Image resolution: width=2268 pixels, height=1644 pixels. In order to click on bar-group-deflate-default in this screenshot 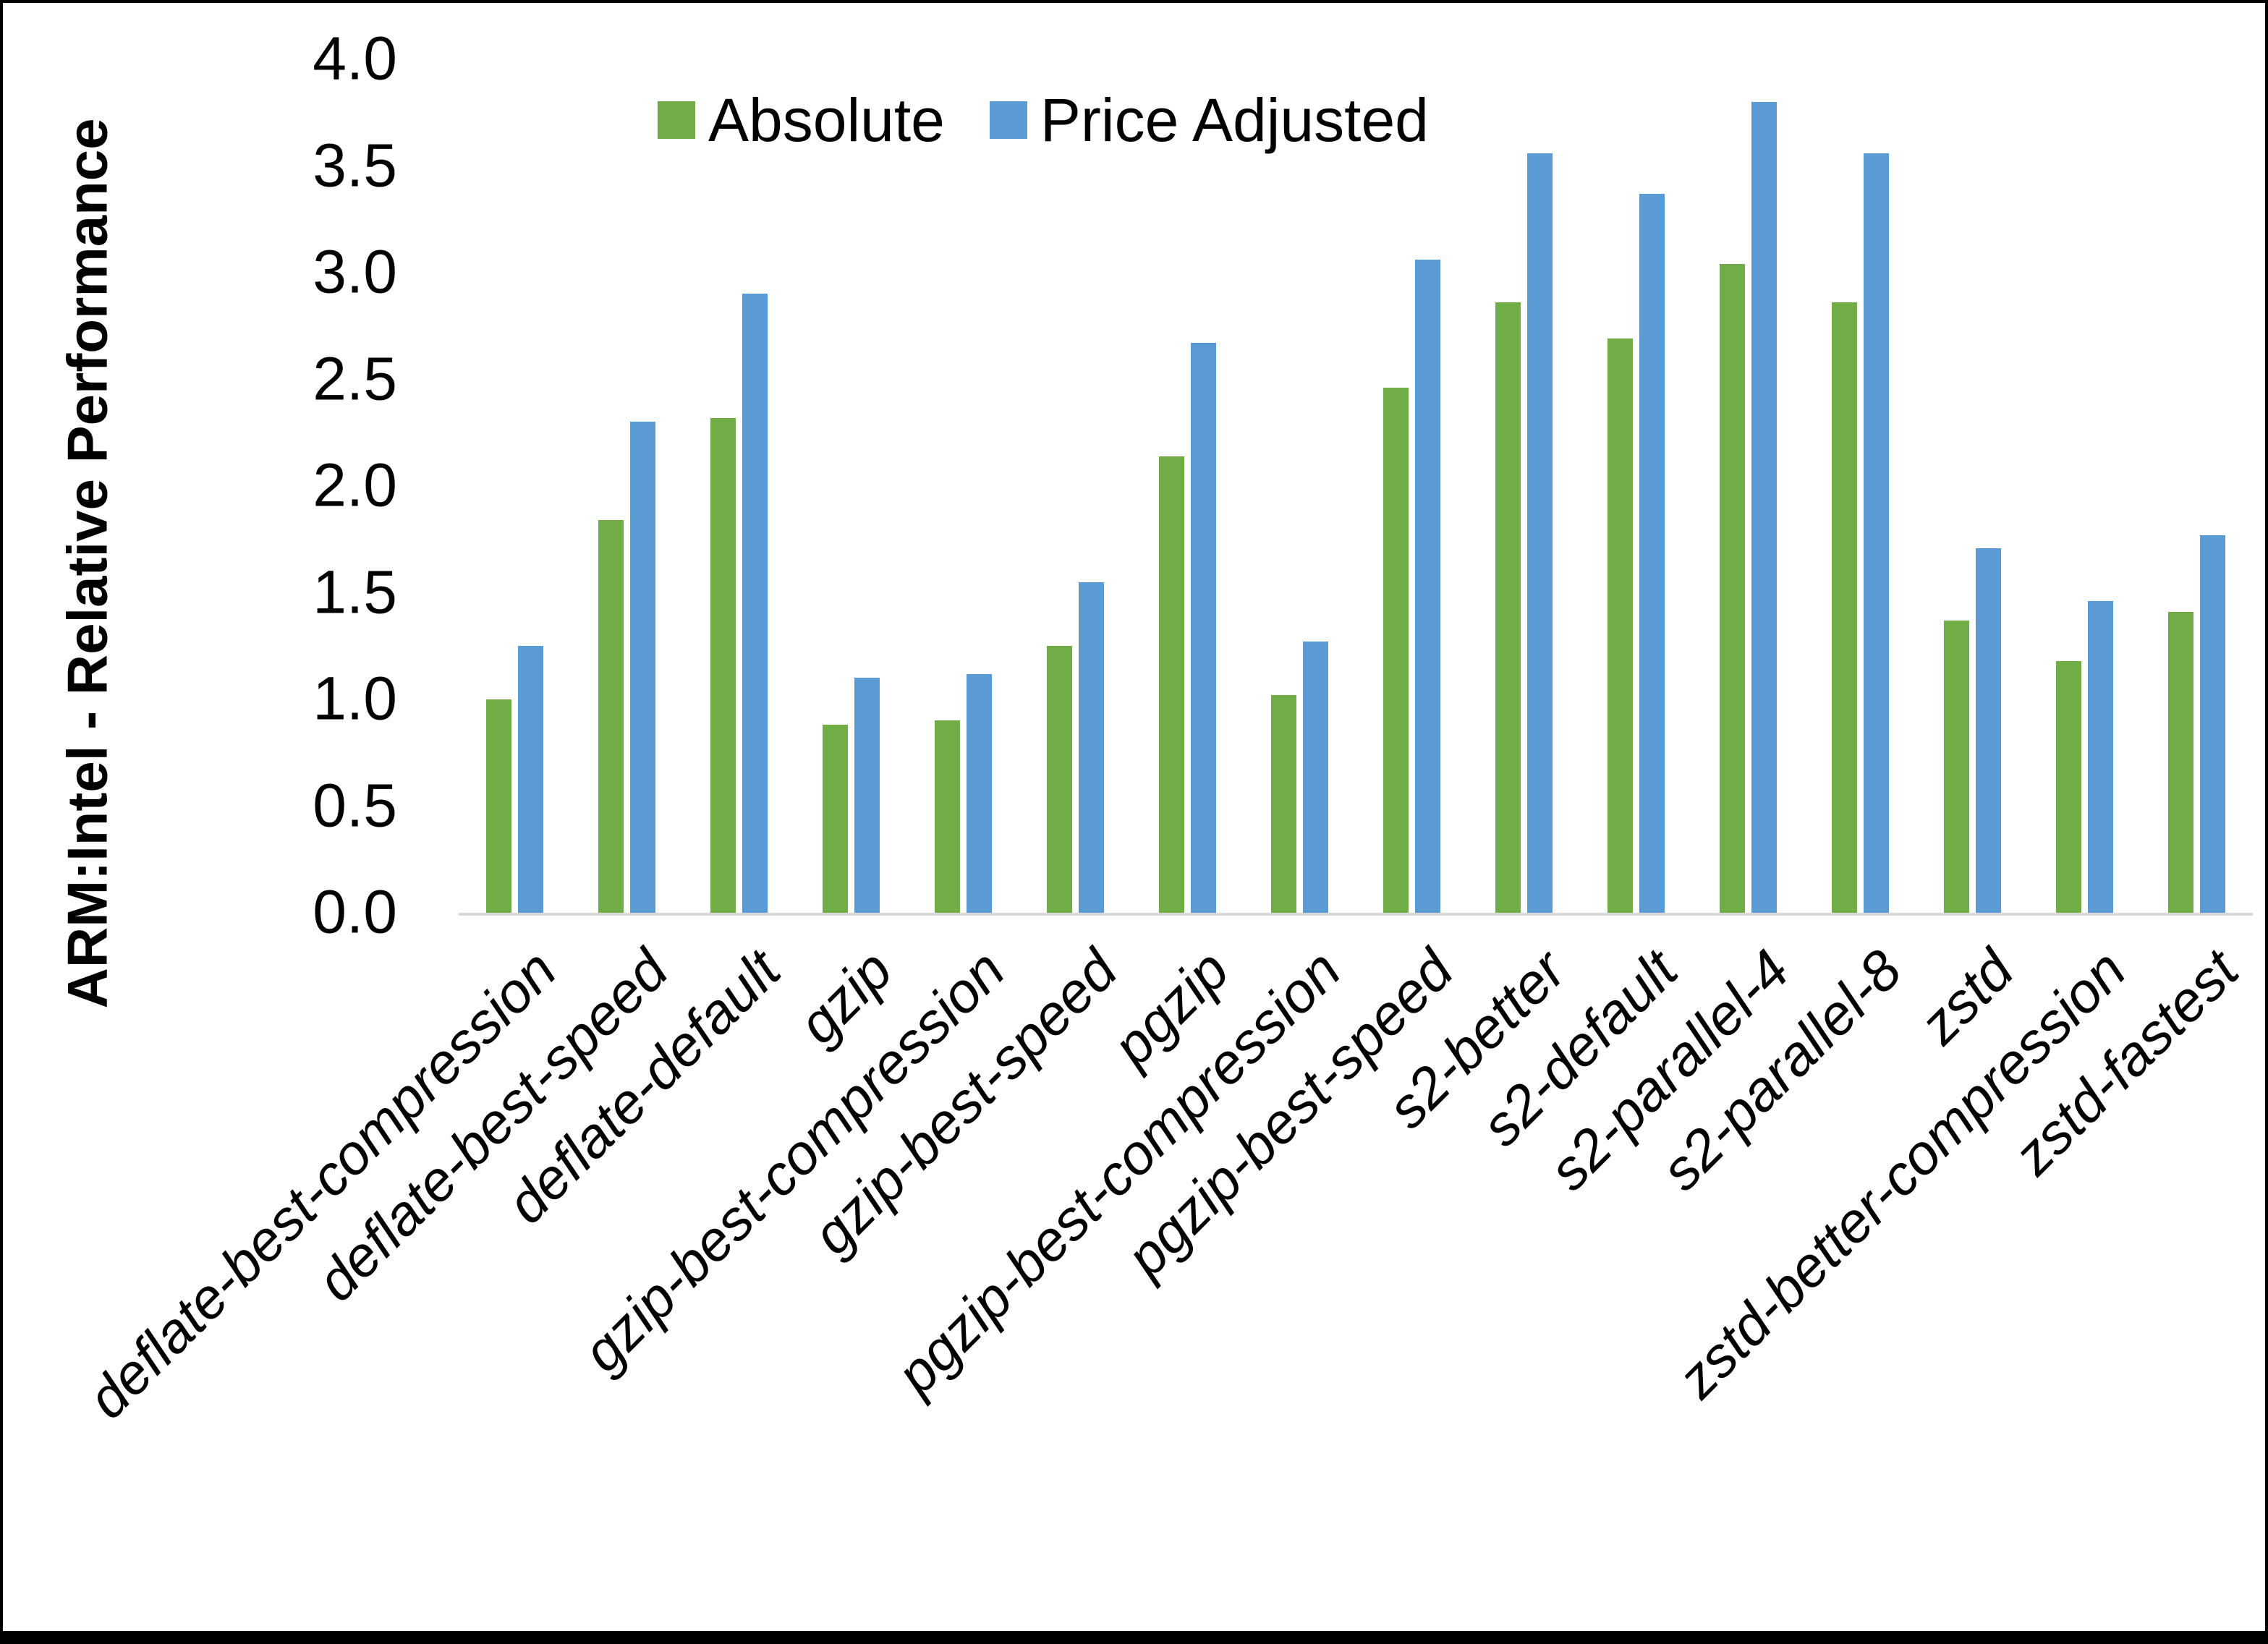, I will do `click(739, 486)`.